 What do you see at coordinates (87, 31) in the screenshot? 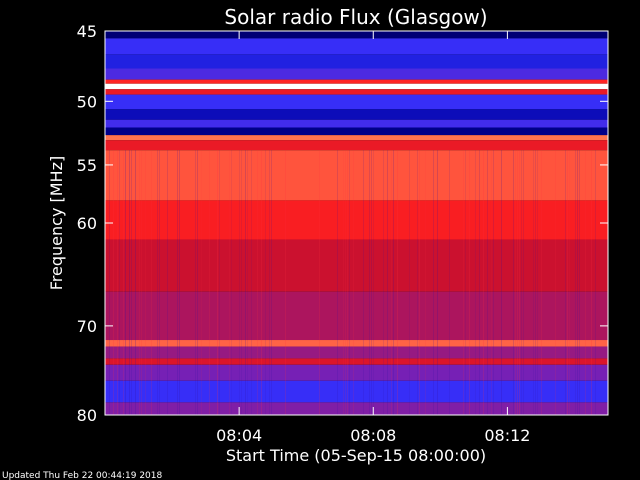
I see `y-tick-label-45: 45` at bounding box center [87, 31].